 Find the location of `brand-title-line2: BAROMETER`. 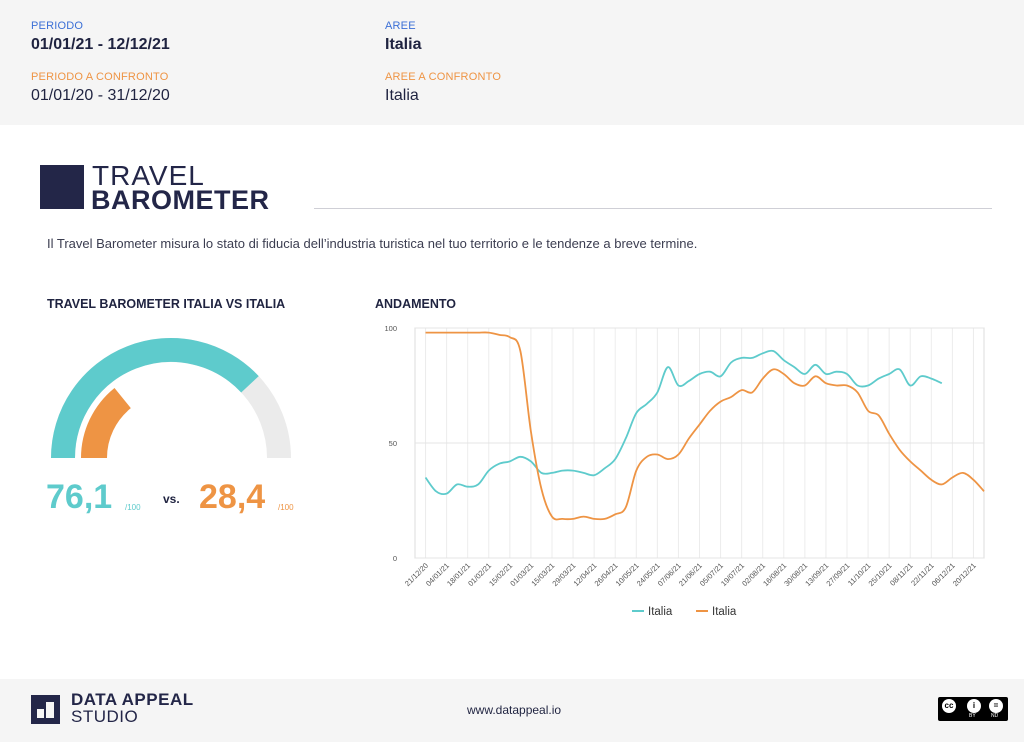

brand-title-line2: BAROMETER is located at coordinates (180, 200).